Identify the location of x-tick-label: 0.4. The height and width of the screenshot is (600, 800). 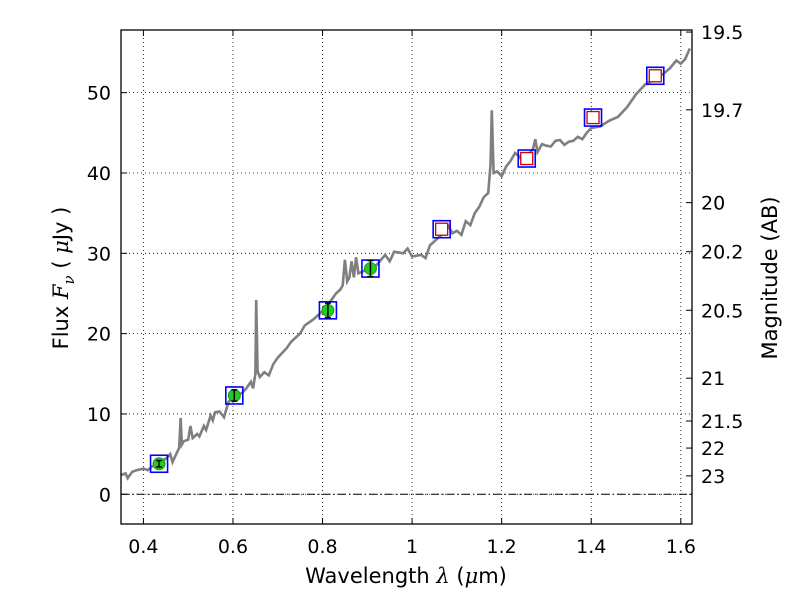
(143, 547).